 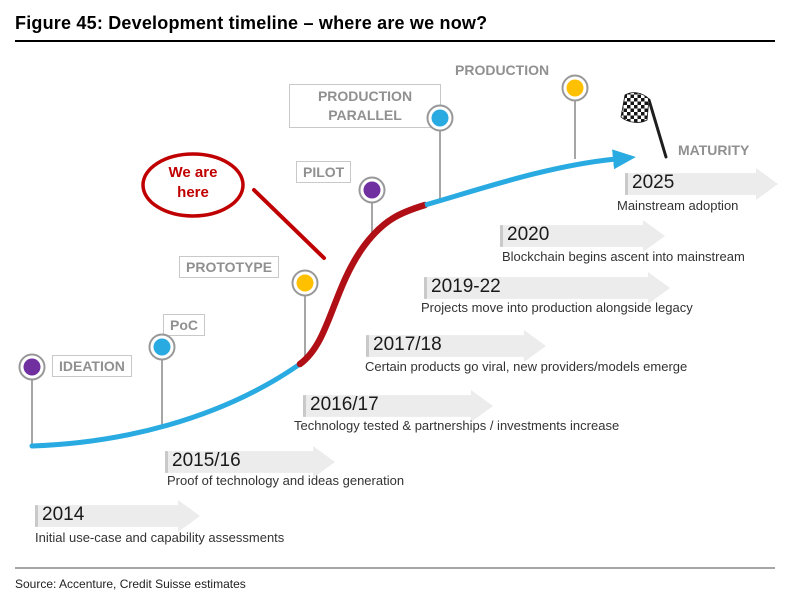 I want to click on marker-prototype, so click(x=305, y=283).